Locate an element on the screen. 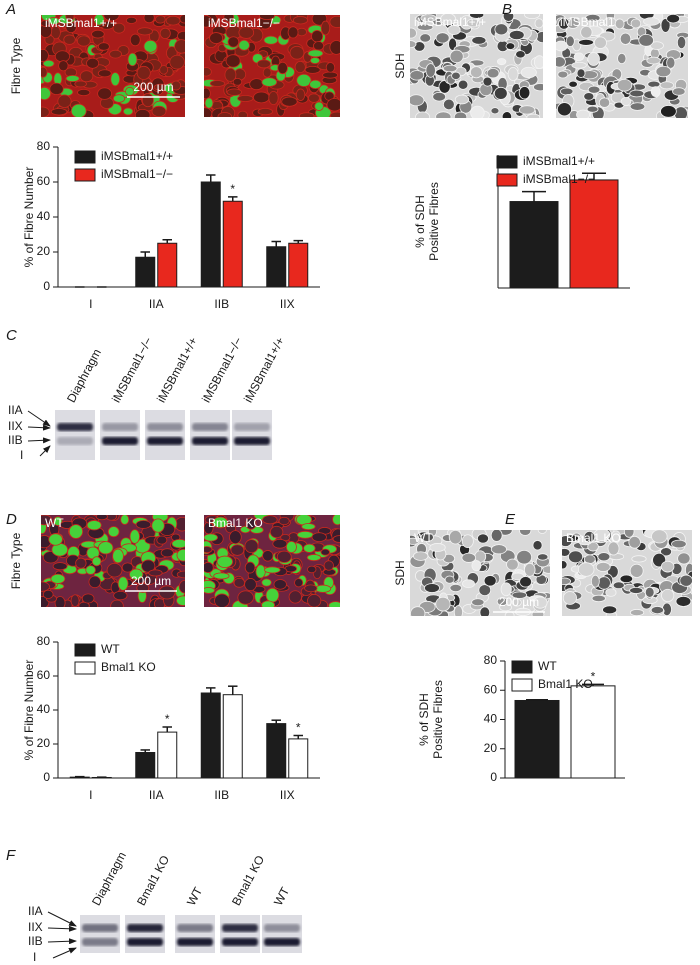  micrograph-row-label: Fibre Type is located at coordinates (16, 65).